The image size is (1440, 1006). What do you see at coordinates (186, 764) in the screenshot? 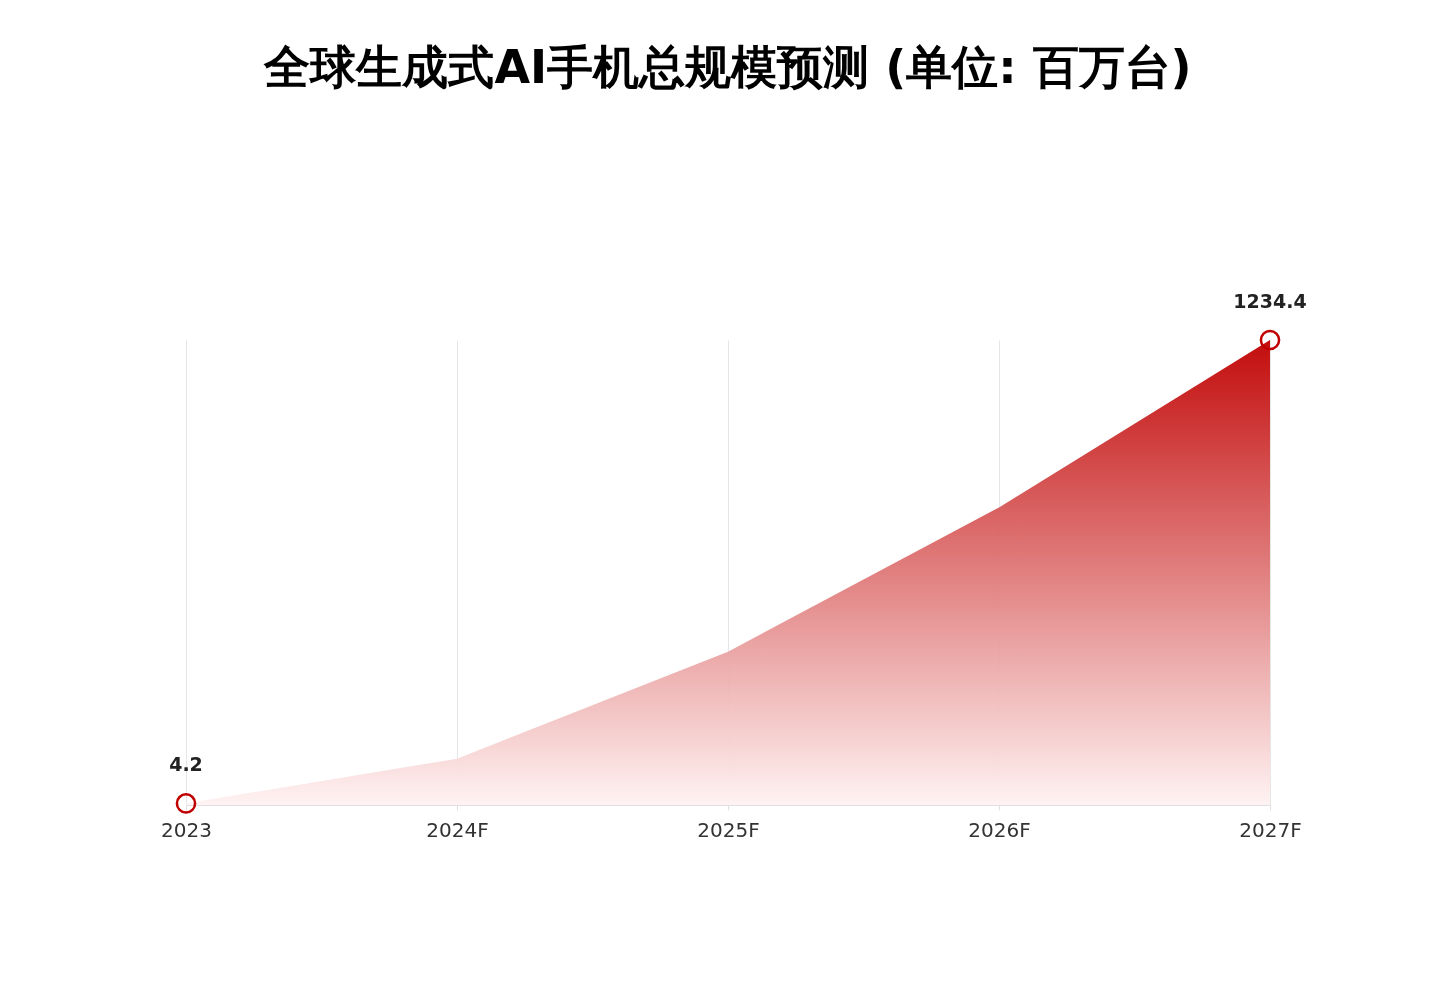
I see `data-label: 4.2` at bounding box center [186, 764].